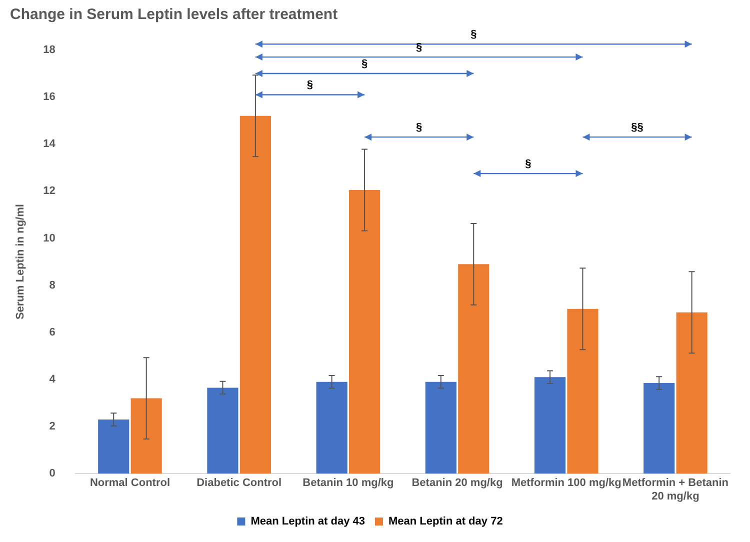 The height and width of the screenshot is (542, 750). I want to click on y-tick-label: 12, so click(49, 191).